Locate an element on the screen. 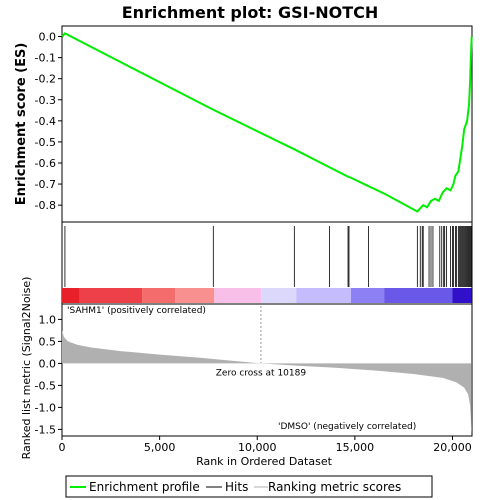 The image size is (500, 500). x-tick-label: 5,000 is located at coordinates (160, 447).